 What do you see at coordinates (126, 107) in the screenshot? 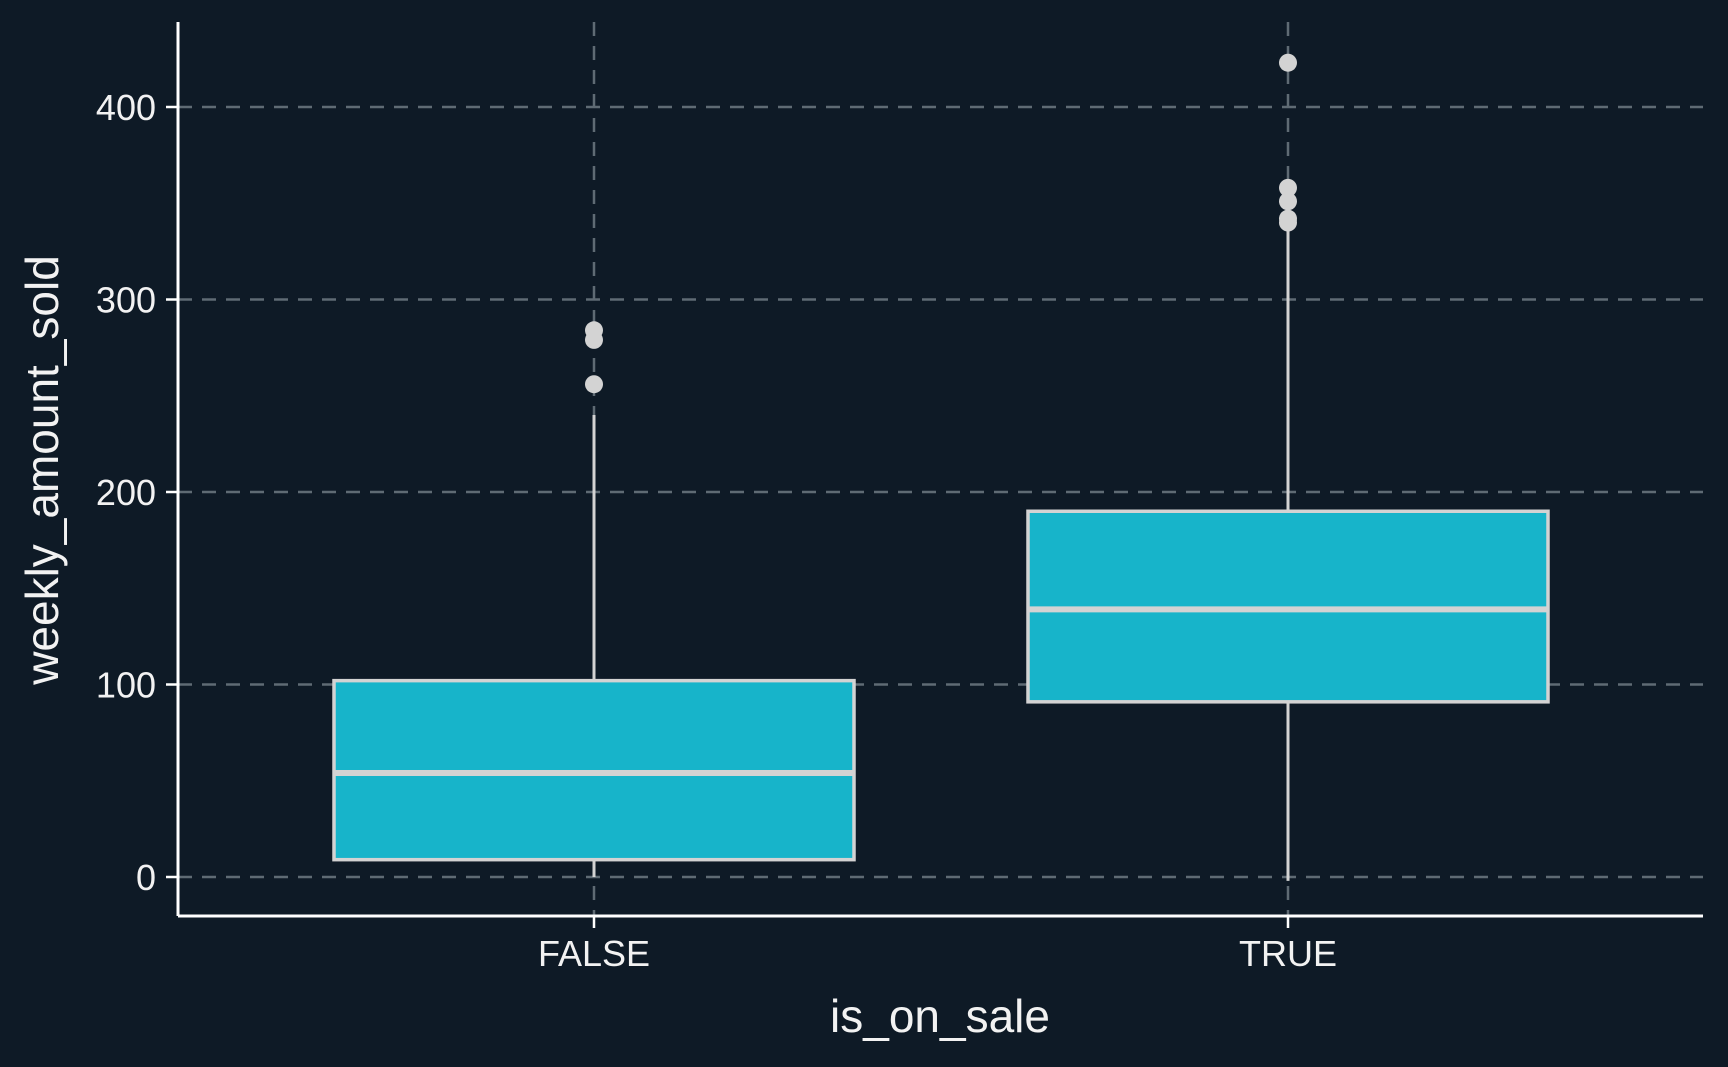
I see `y-tick-label-400: 400` at bounding box center [126, 107].